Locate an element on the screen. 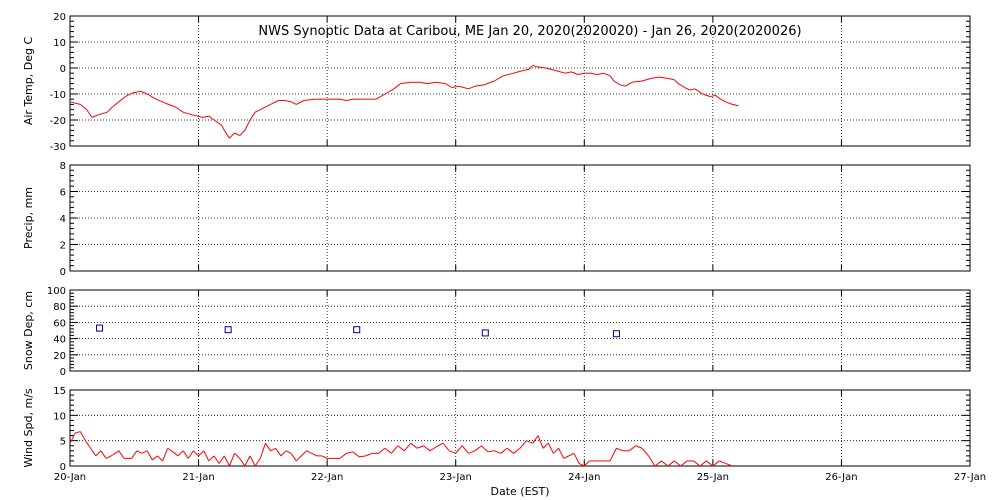  x-tick-label: 23-Jan is located at coordinates (456, 477).